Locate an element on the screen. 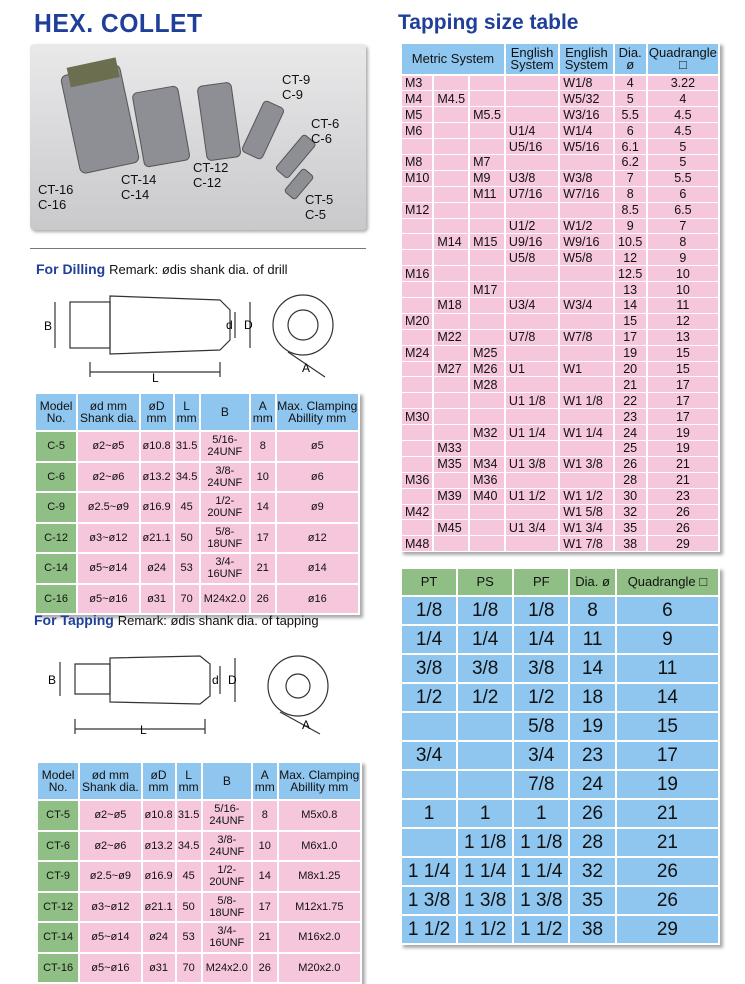 This screenshot has height=984, width=745. col-header: A mm is located at coordinates (264, 781).